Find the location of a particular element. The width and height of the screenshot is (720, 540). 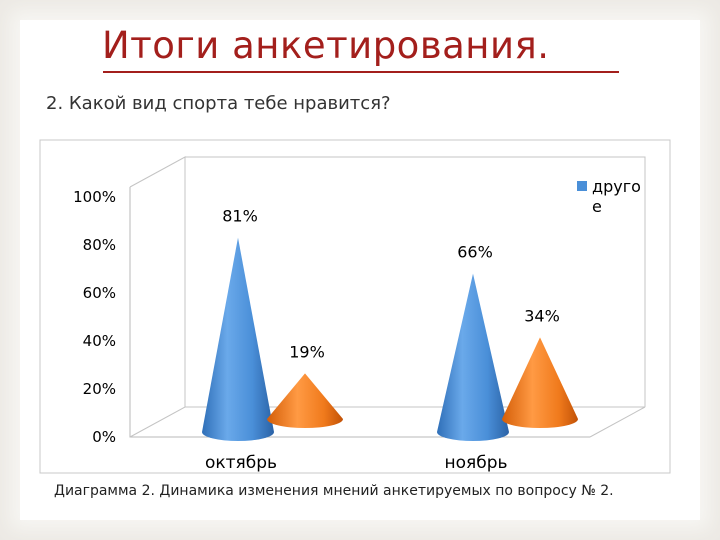

y-tick-label: 20% is located at coordinates (99, 389).